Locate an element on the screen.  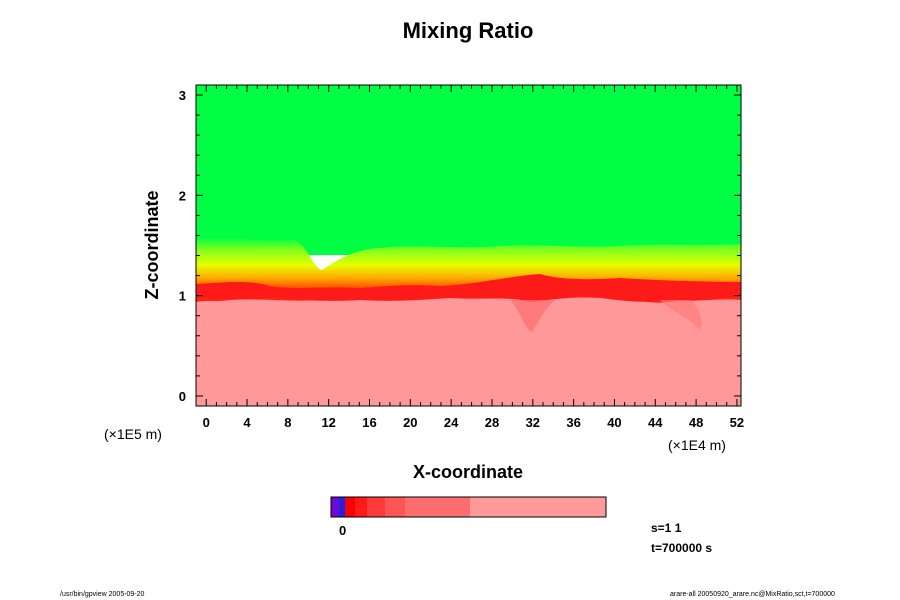
y-tick-label: 3 is located at coordinates (182, 95).